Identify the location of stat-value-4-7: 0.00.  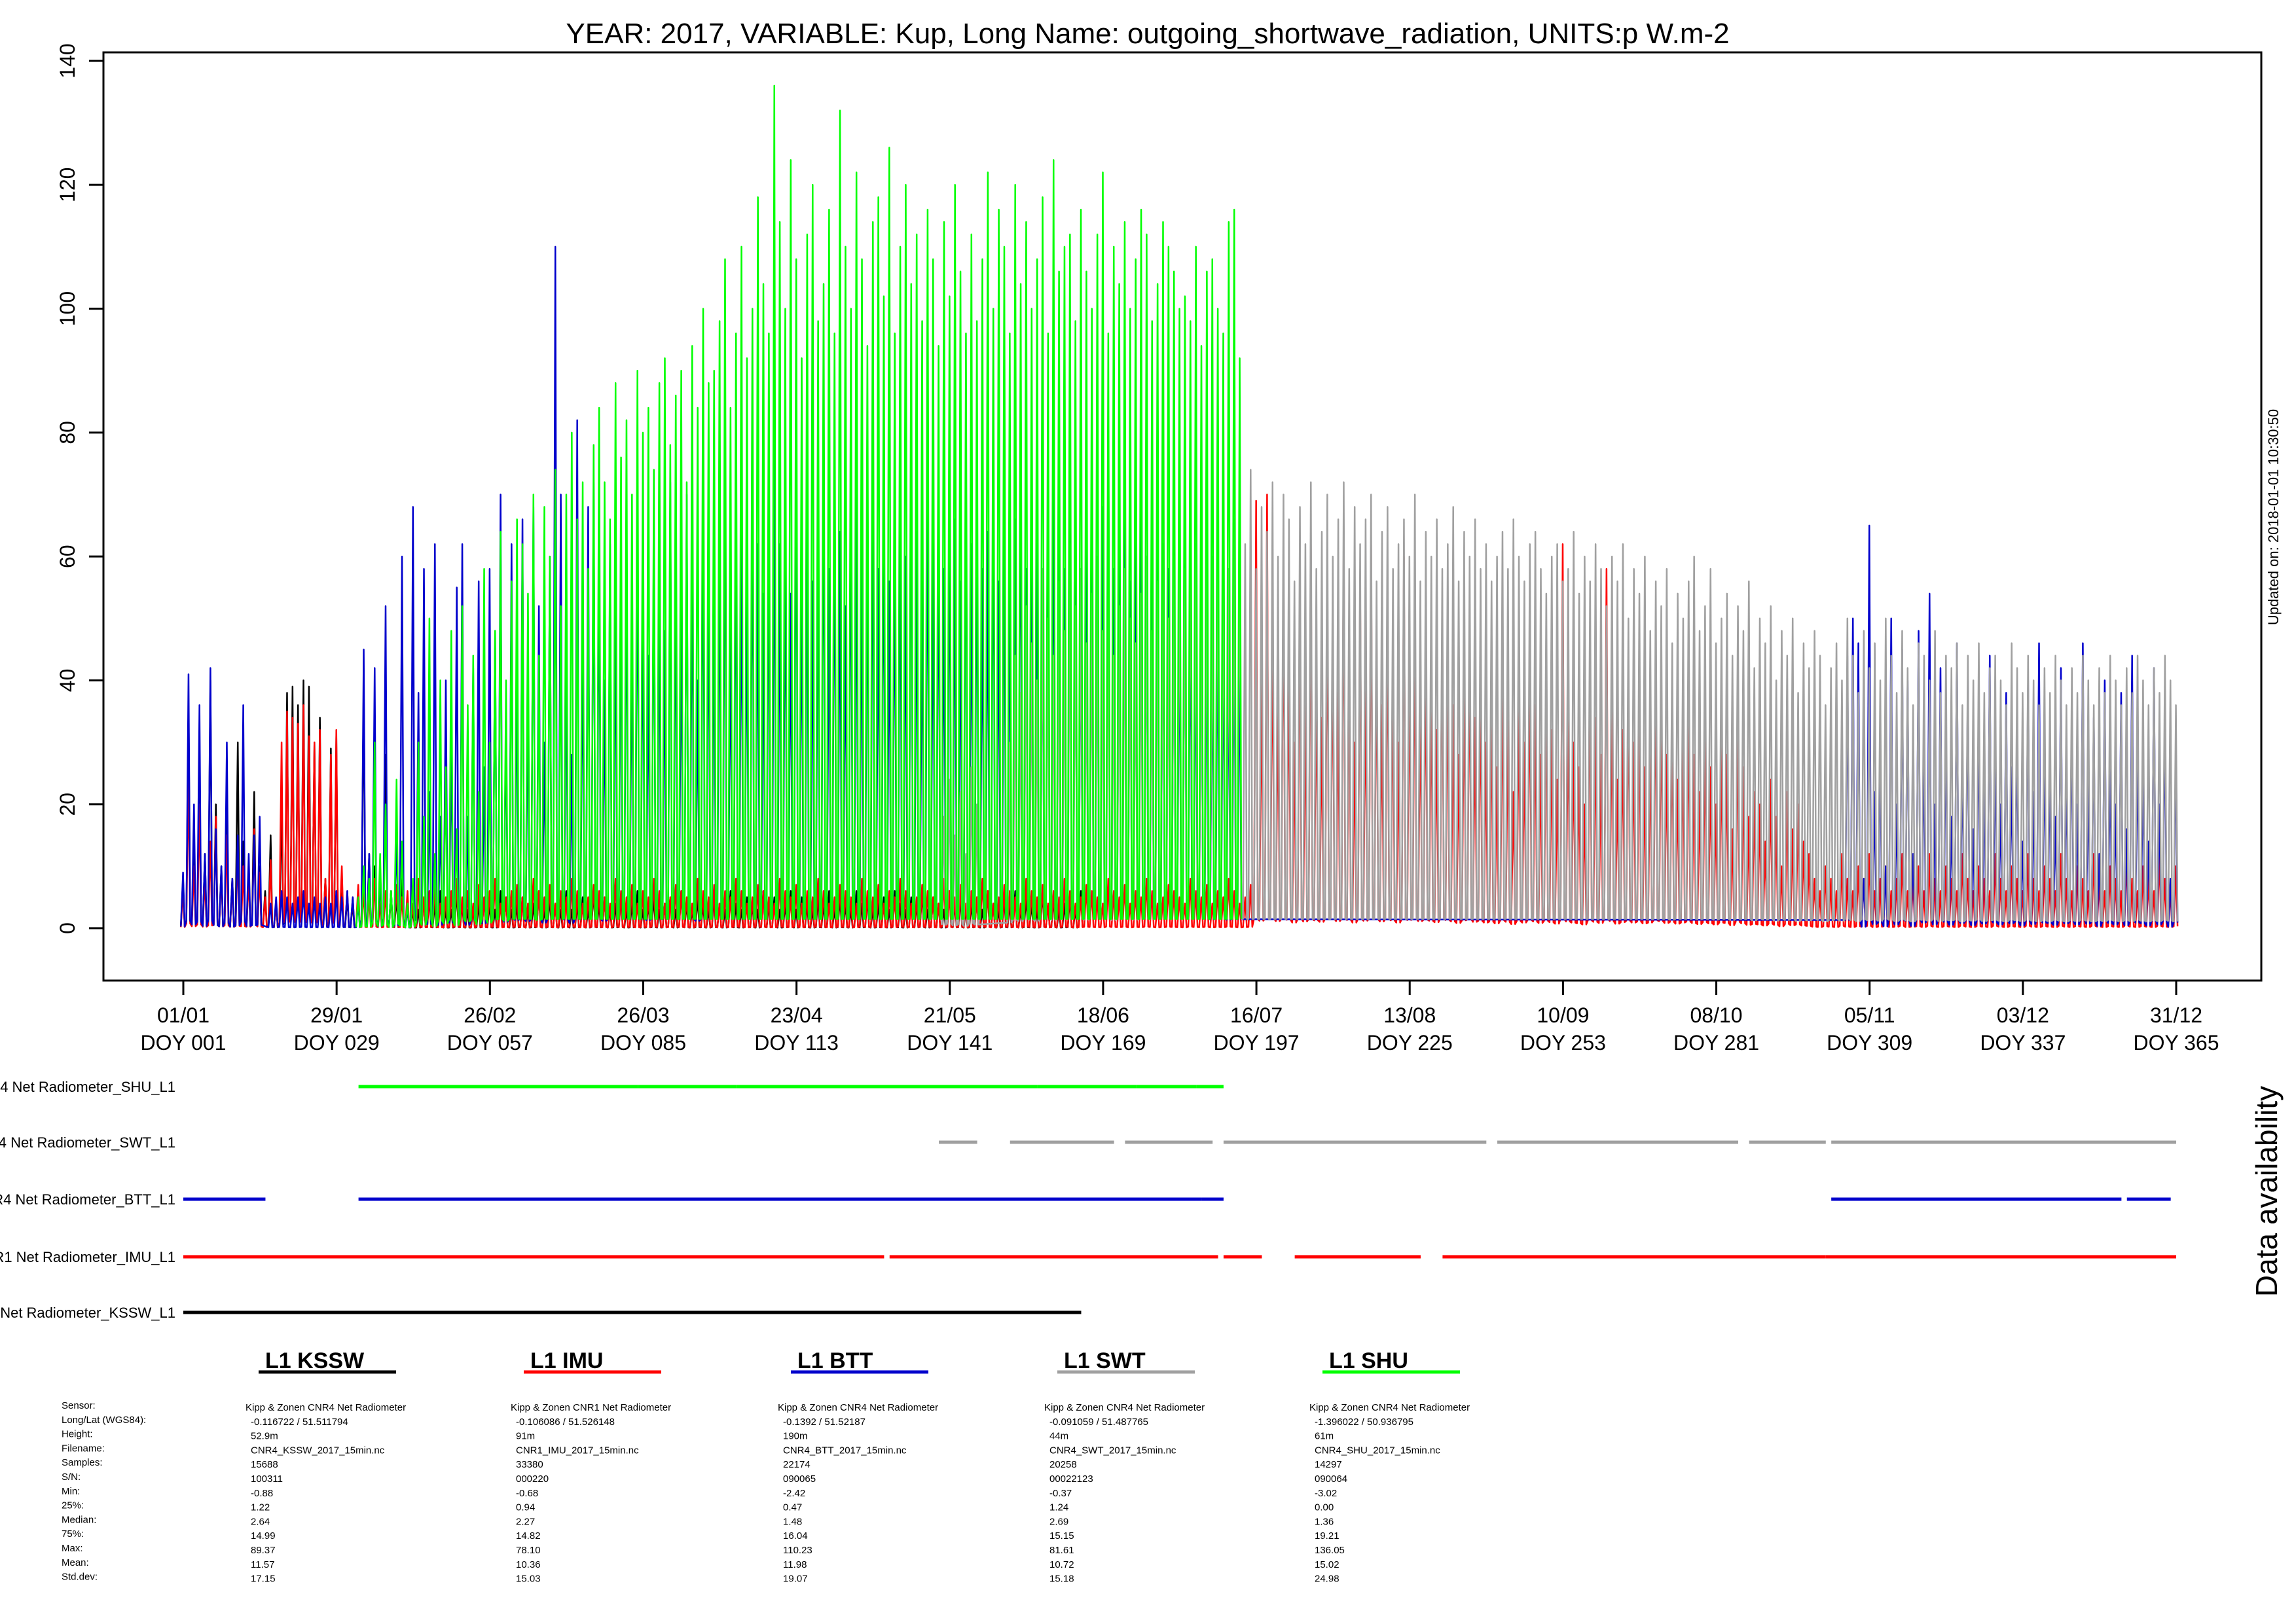
(1324, 1507).